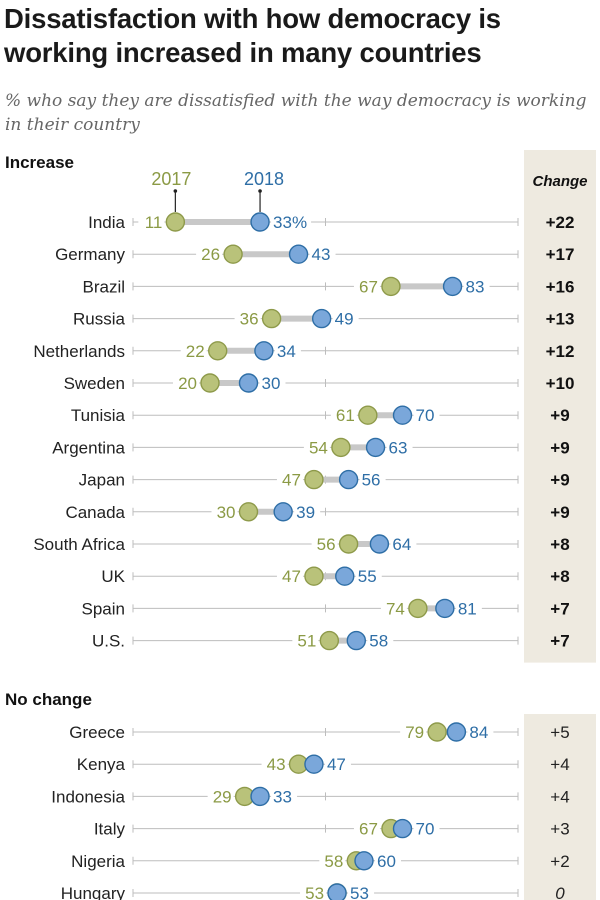 This screenshot has height=900, width=600. I want to click on value-label-2018: 34, so click(286, 351).